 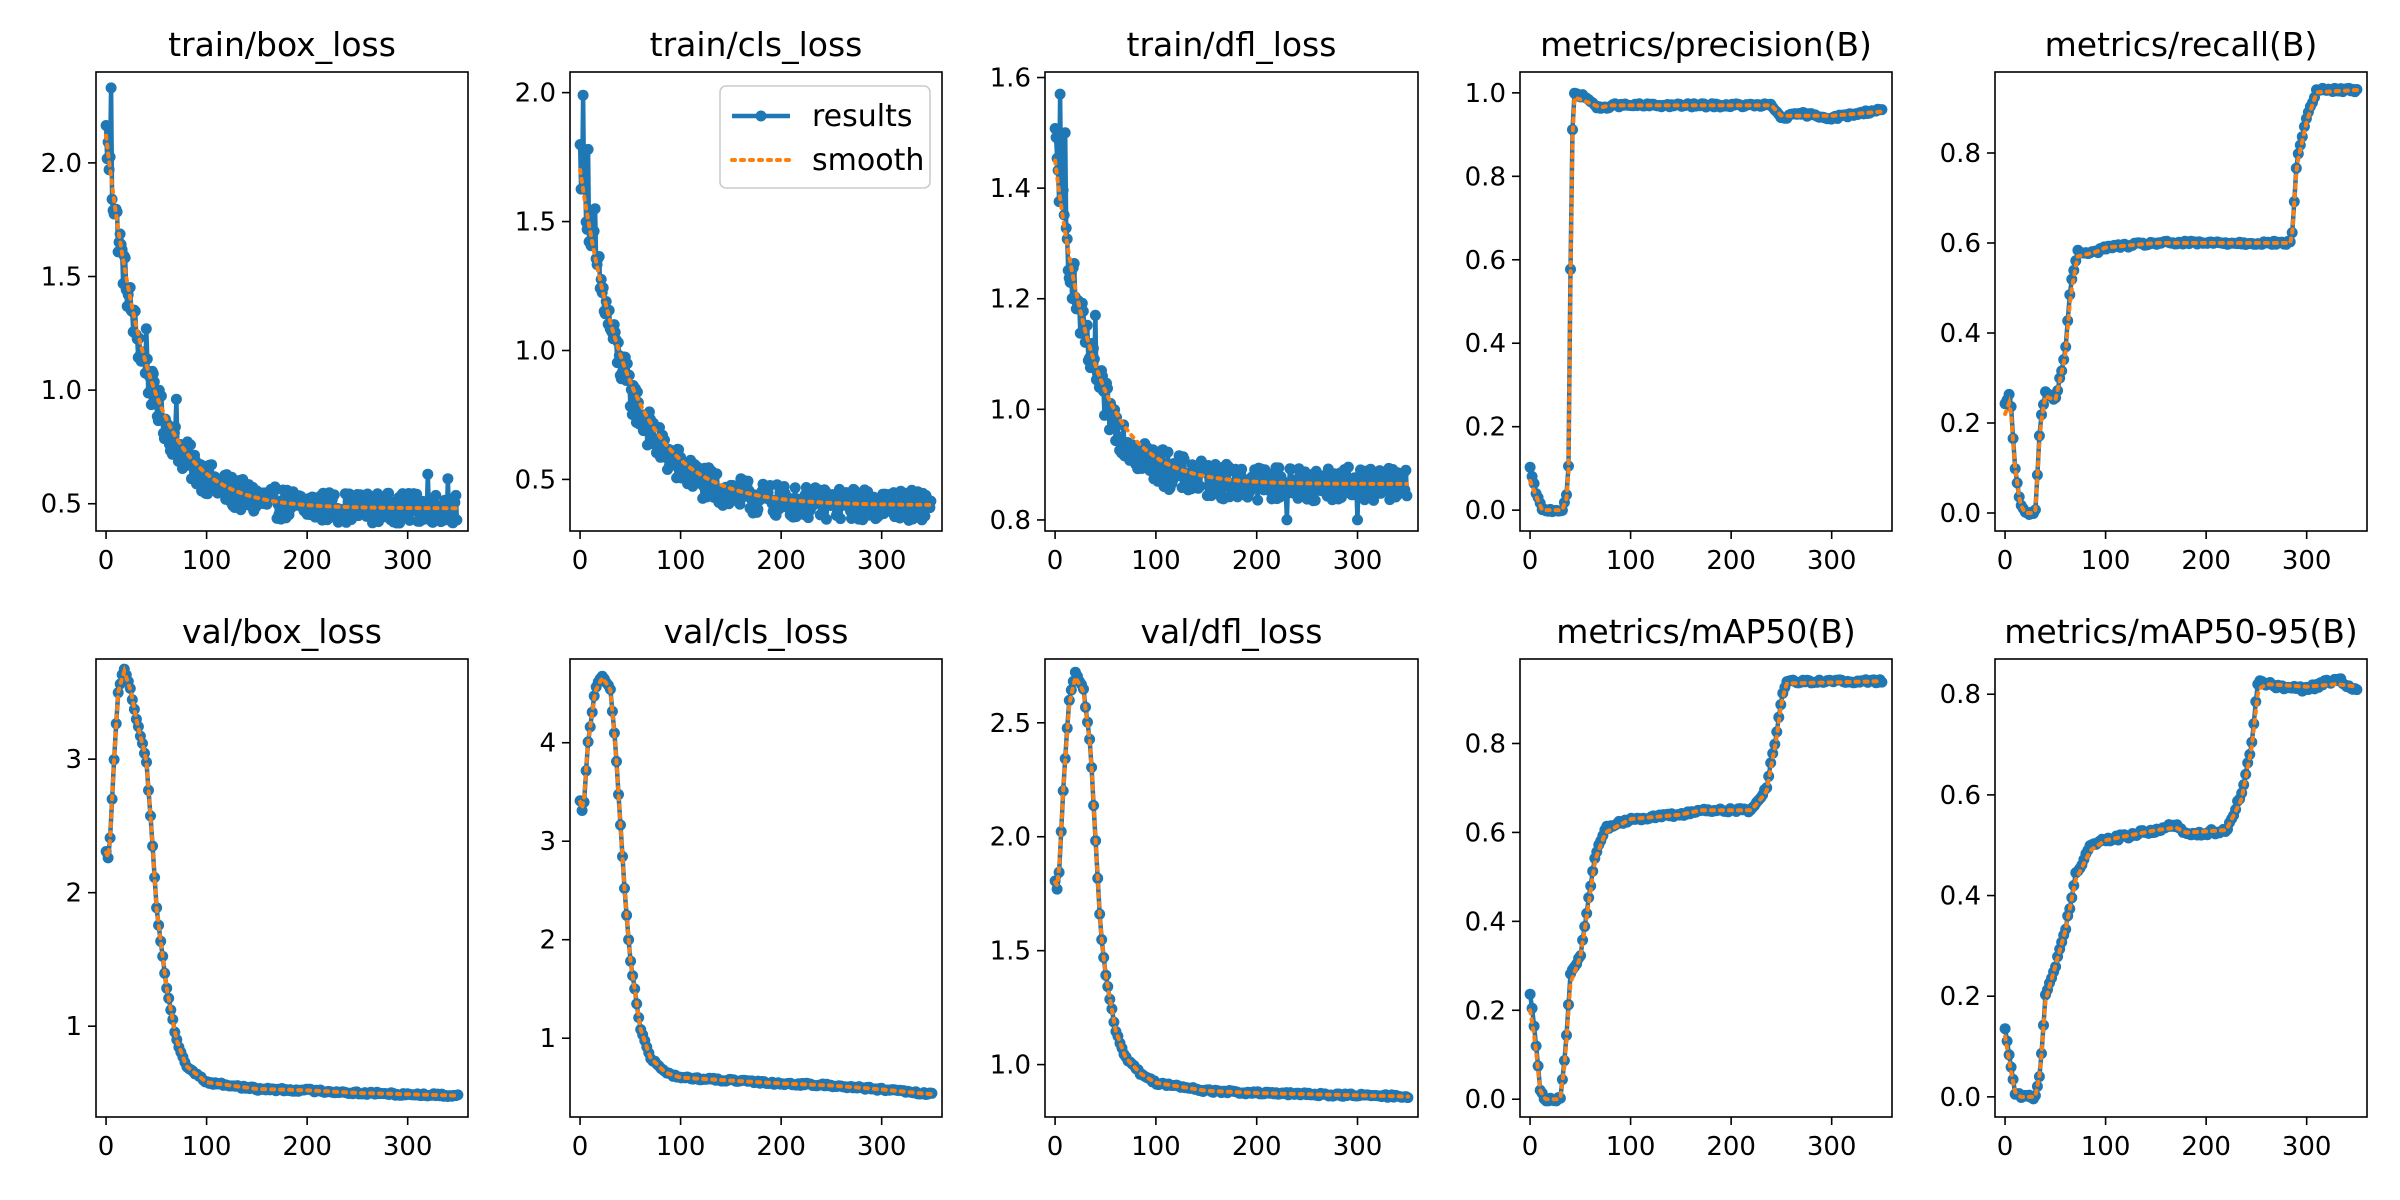 What do you see at coordinates (547, 744) in the screenshot?
I see `y-tick-label: 4` at bounding box center [547, 744].